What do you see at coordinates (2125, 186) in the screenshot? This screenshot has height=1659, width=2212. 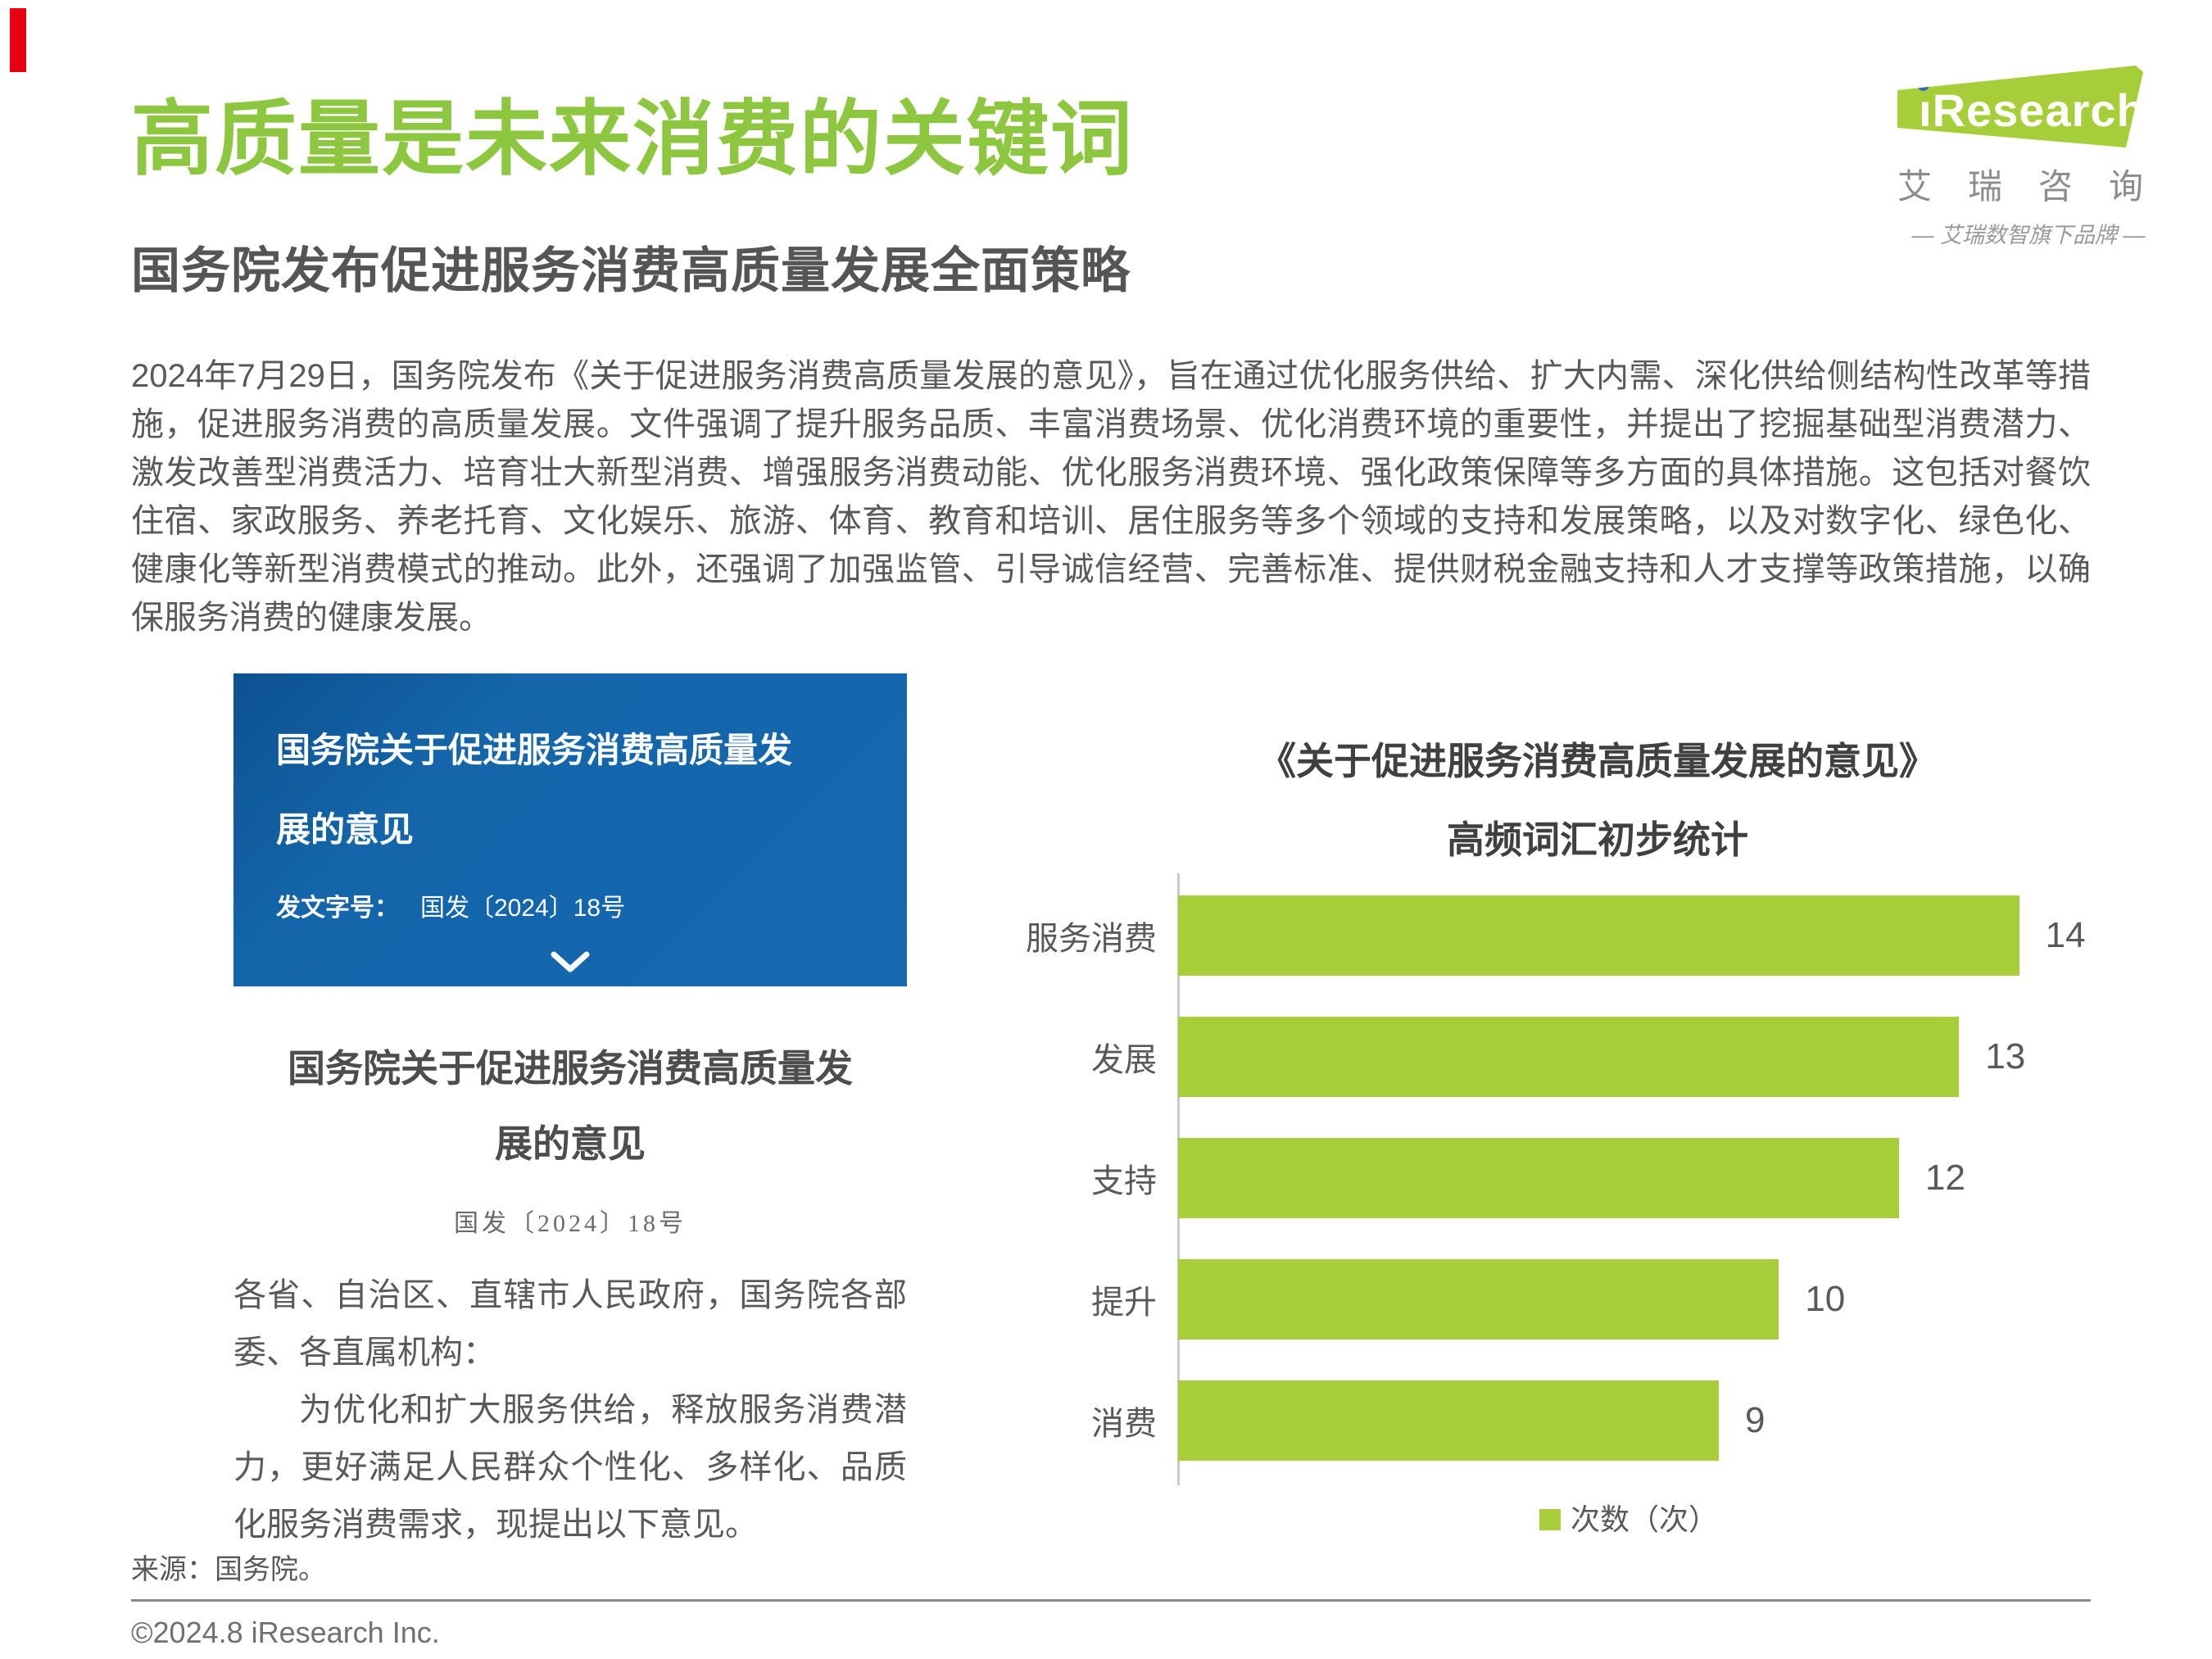 I see `logo-chinese-char: 询` at bounding box center [2125, 186].